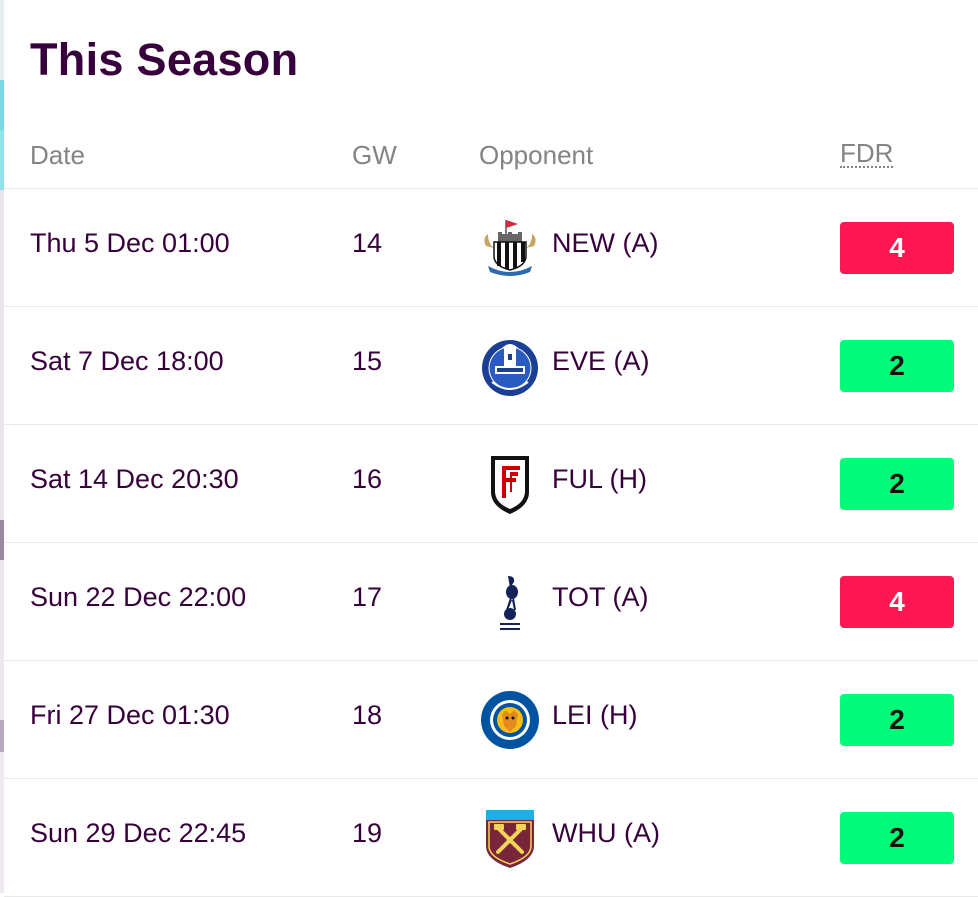 The image size is (978, 897). What do you see at coordinates (867, 153) in the screenshot?
I see `column-header-fdr: FDR` at bounding box center [867, 153].